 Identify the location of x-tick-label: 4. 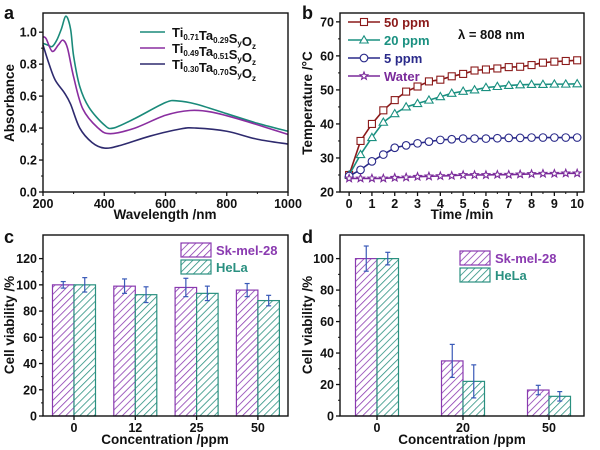
(440, 204).